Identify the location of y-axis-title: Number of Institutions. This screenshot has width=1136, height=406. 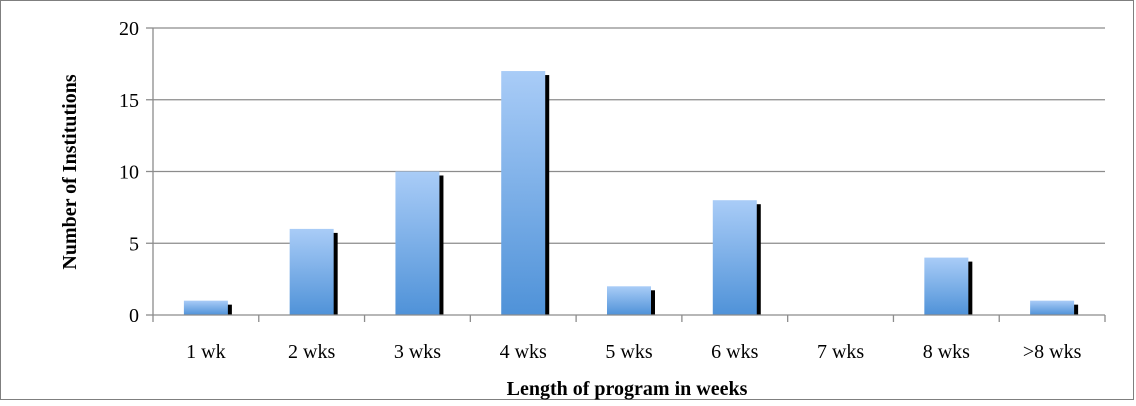
(70, 171).